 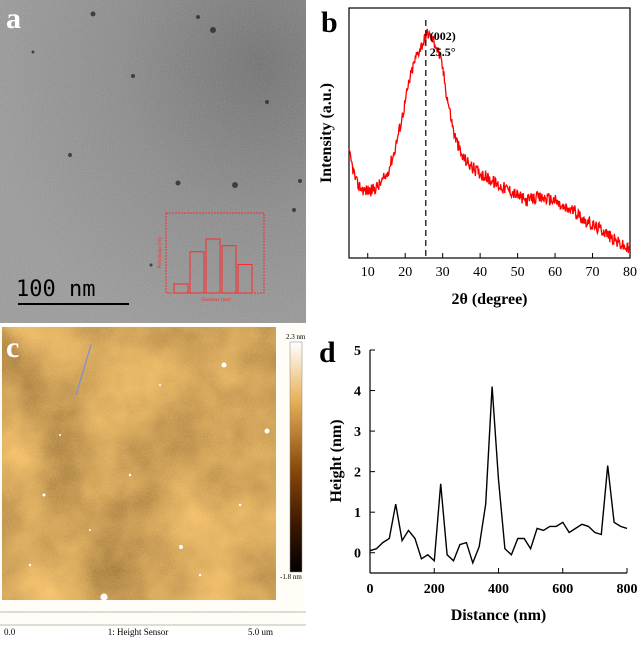 I want to click on panel-letter-a: a, so click(x=13, y=18).